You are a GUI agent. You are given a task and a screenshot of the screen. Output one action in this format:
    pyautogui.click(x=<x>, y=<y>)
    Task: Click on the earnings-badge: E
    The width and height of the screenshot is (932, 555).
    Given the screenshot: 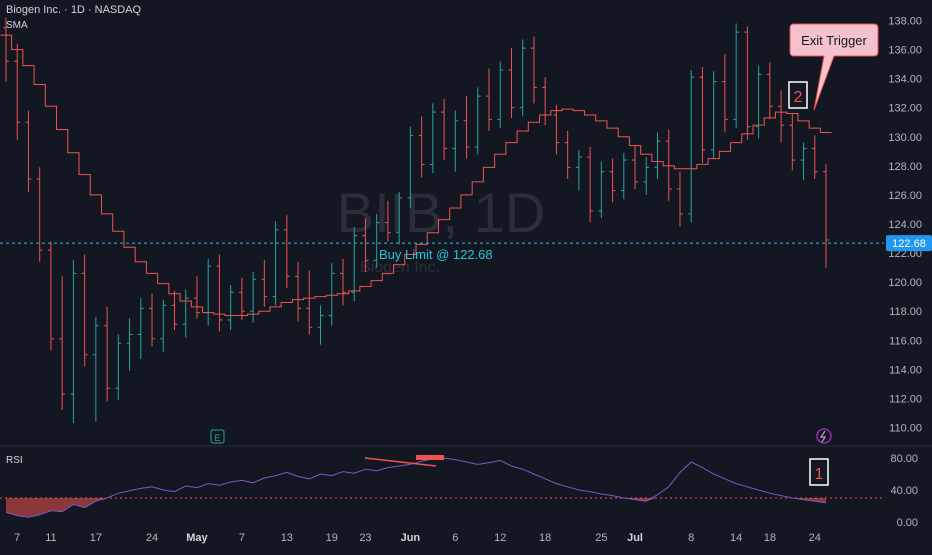 What is the action you would take?
    pyautogui.click(x=217, y=436)
    